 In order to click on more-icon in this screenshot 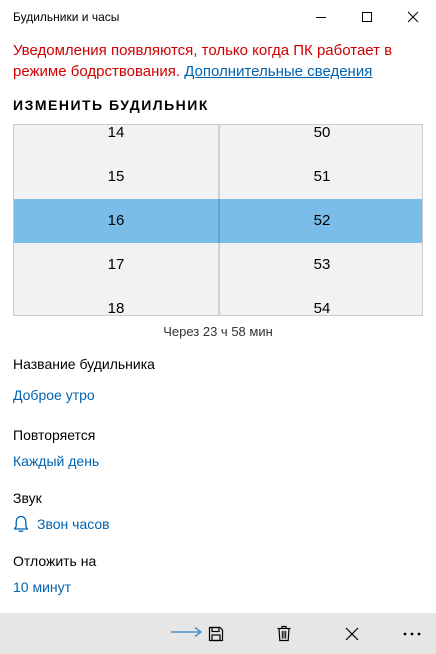, I will do `click(412, 633)`.